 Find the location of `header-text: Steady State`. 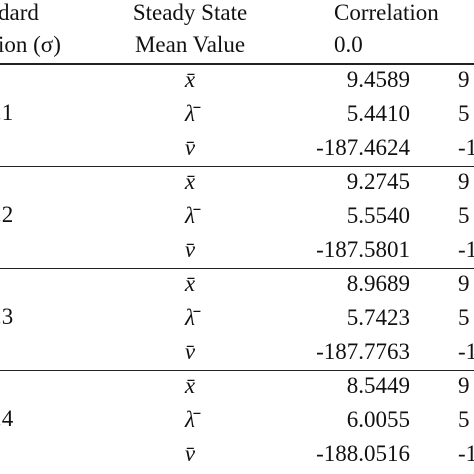

header-text: Steady State is located at coordinates (190, 12).